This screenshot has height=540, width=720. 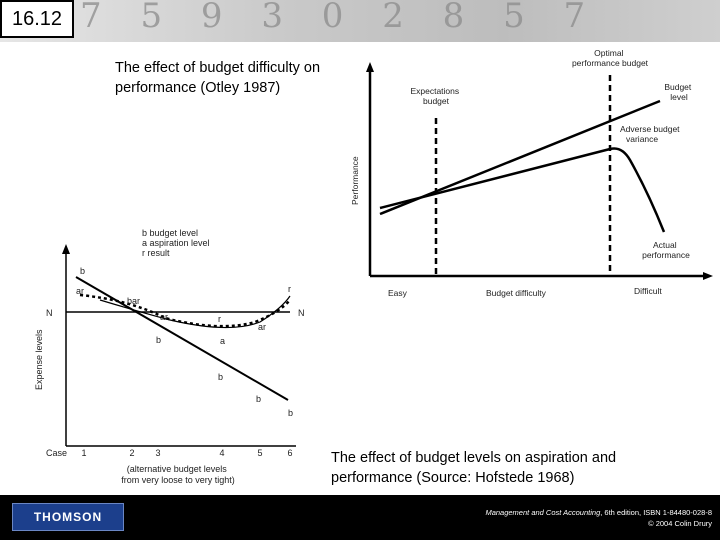 What do you see at coordinates (666, 250) in the screenshot?
I see `actual-performance-label: Actual performance` at bounding box center [666, 250].